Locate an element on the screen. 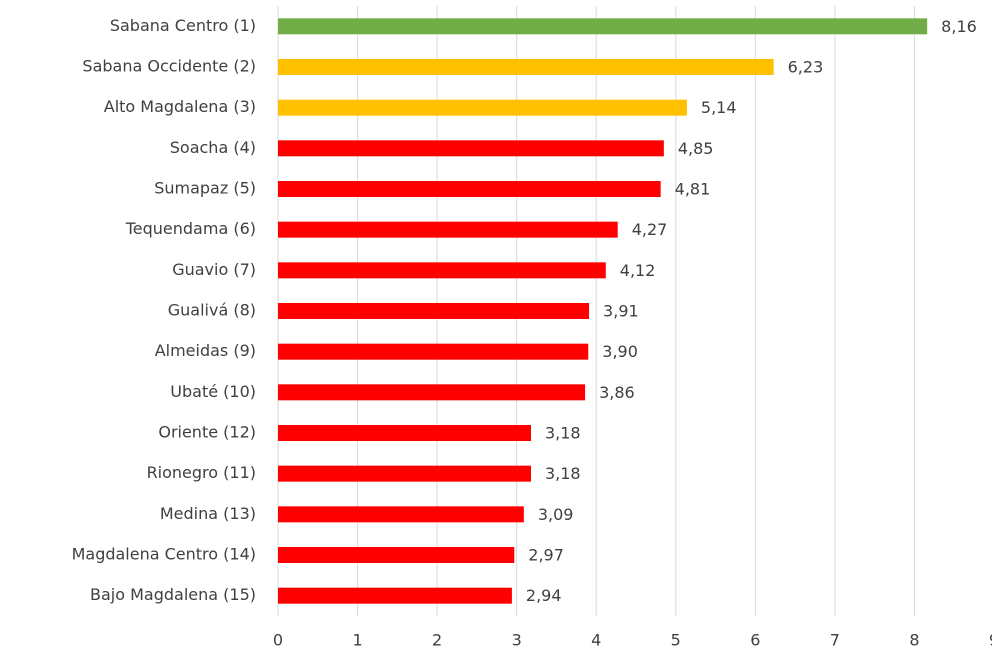 The width and height of the screenshot is (992, 651). x-tick-label: 6 is located at coordinates (755, 640).